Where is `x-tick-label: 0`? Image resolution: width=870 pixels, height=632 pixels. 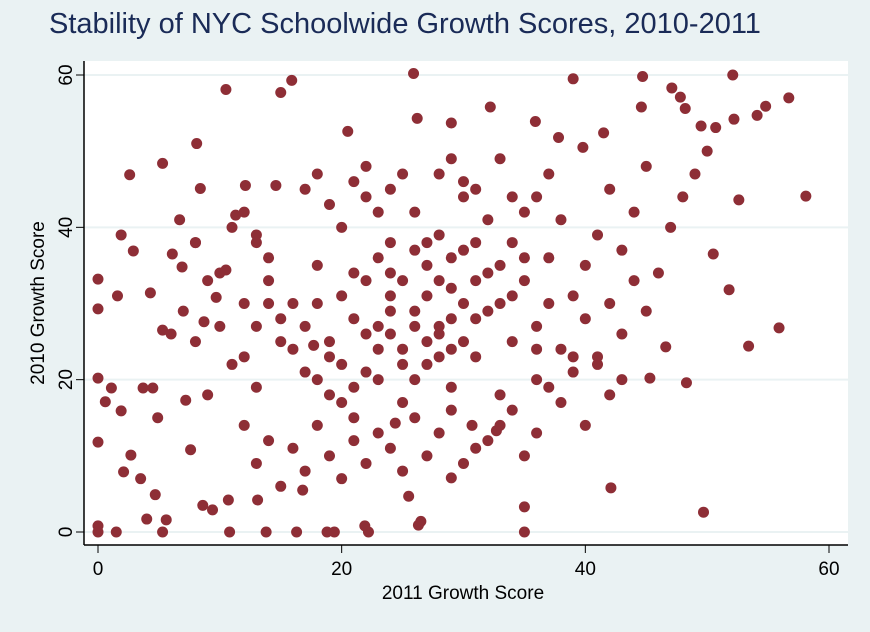 x-tick-label: 0 is located at coordinates (98, 569).